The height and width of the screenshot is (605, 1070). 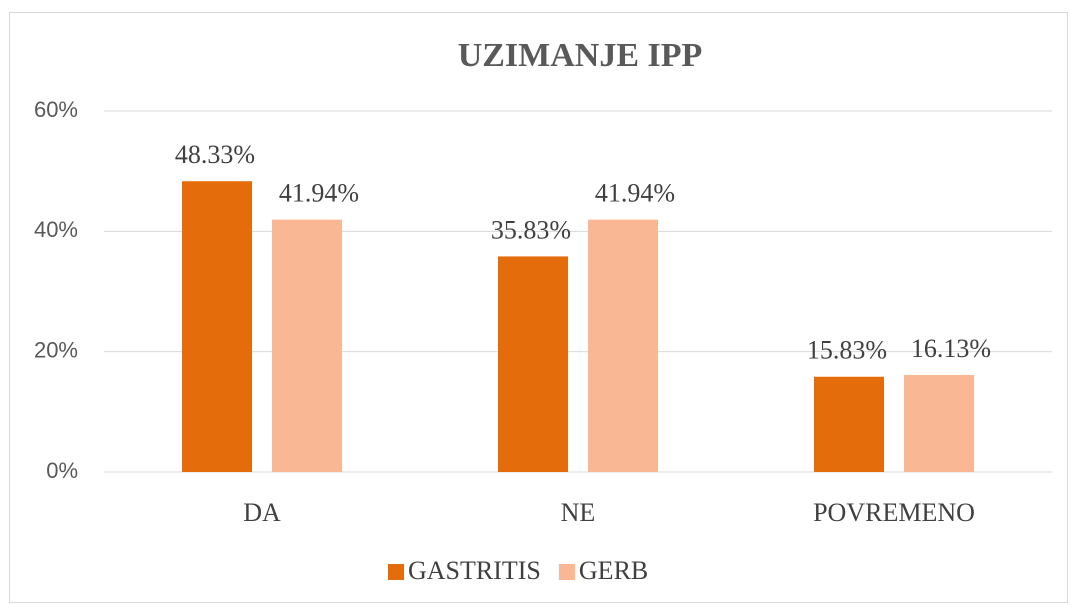 What do you see at coordinates (613, 570) in the screenshot?
I see `legend-label: GERB` at bounding box center [613, 570].